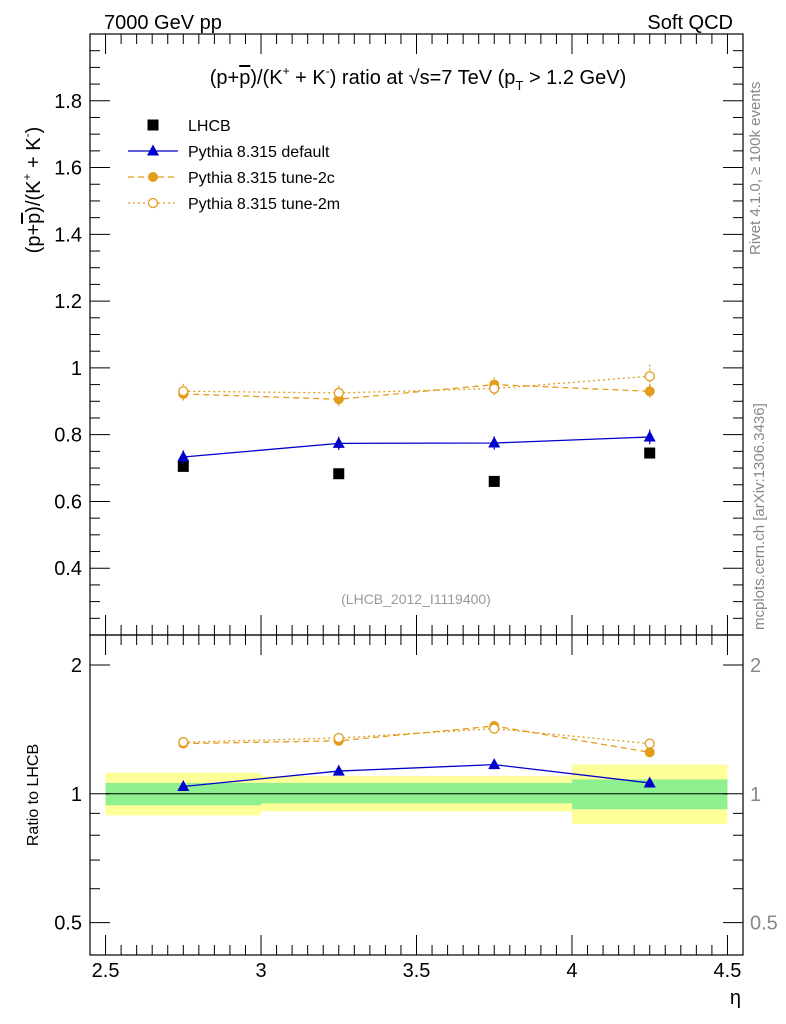 The image size is (786, 1024). I want to click on legend-label: Pythia 8.315 tune-2m, so click(264, 204).